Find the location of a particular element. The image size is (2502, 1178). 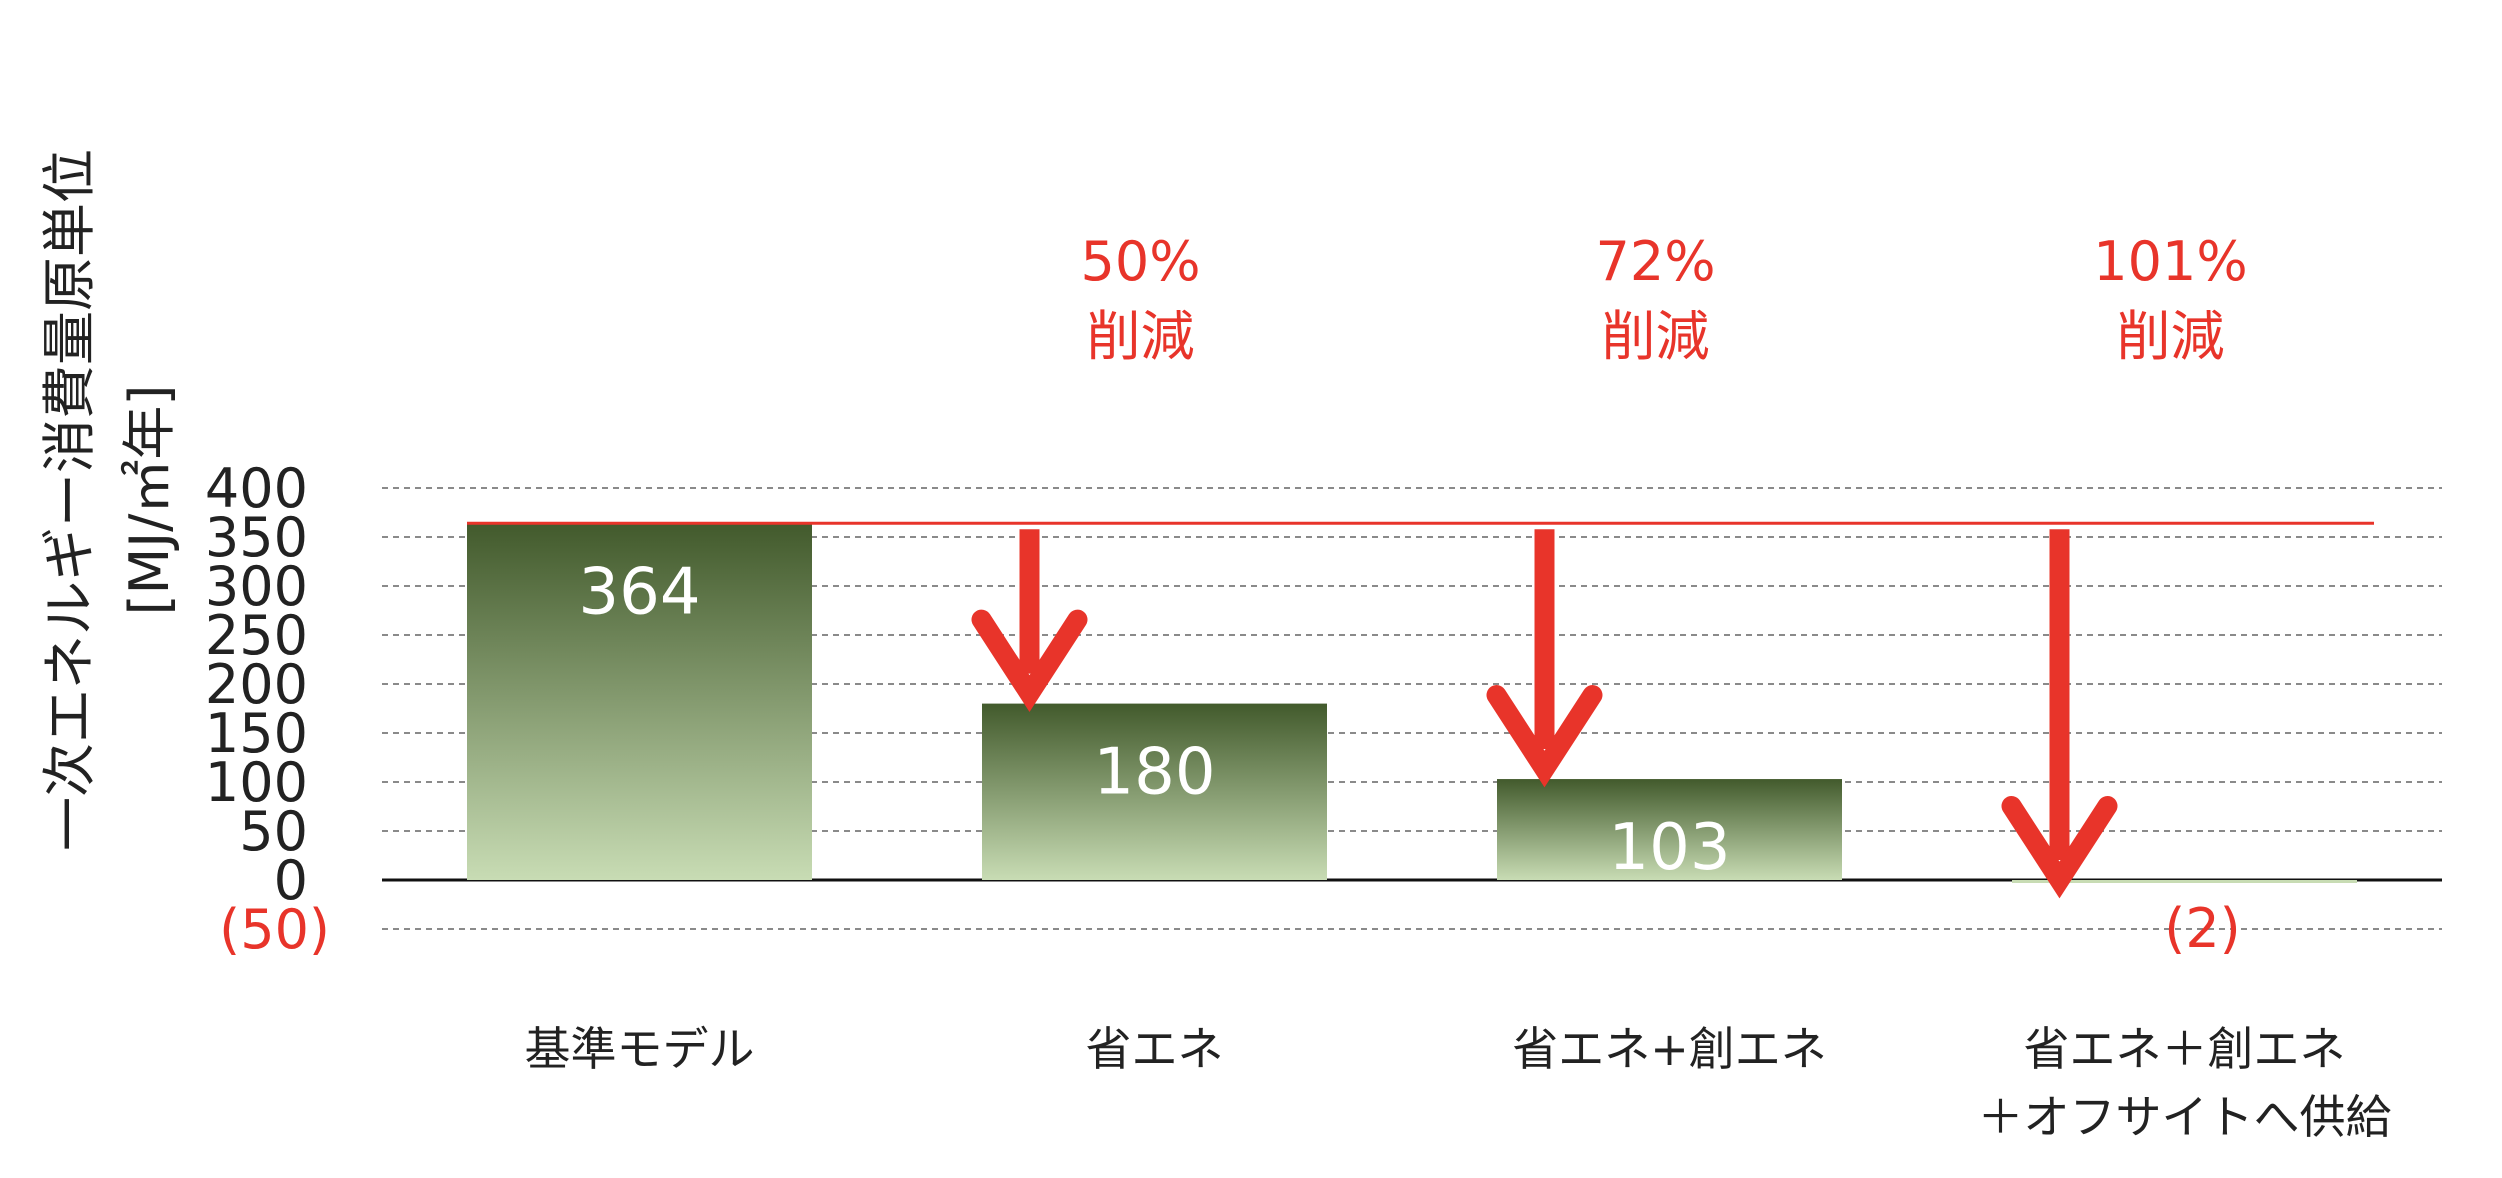

y-tick-200: 200 is located at coordinates (256, 684).